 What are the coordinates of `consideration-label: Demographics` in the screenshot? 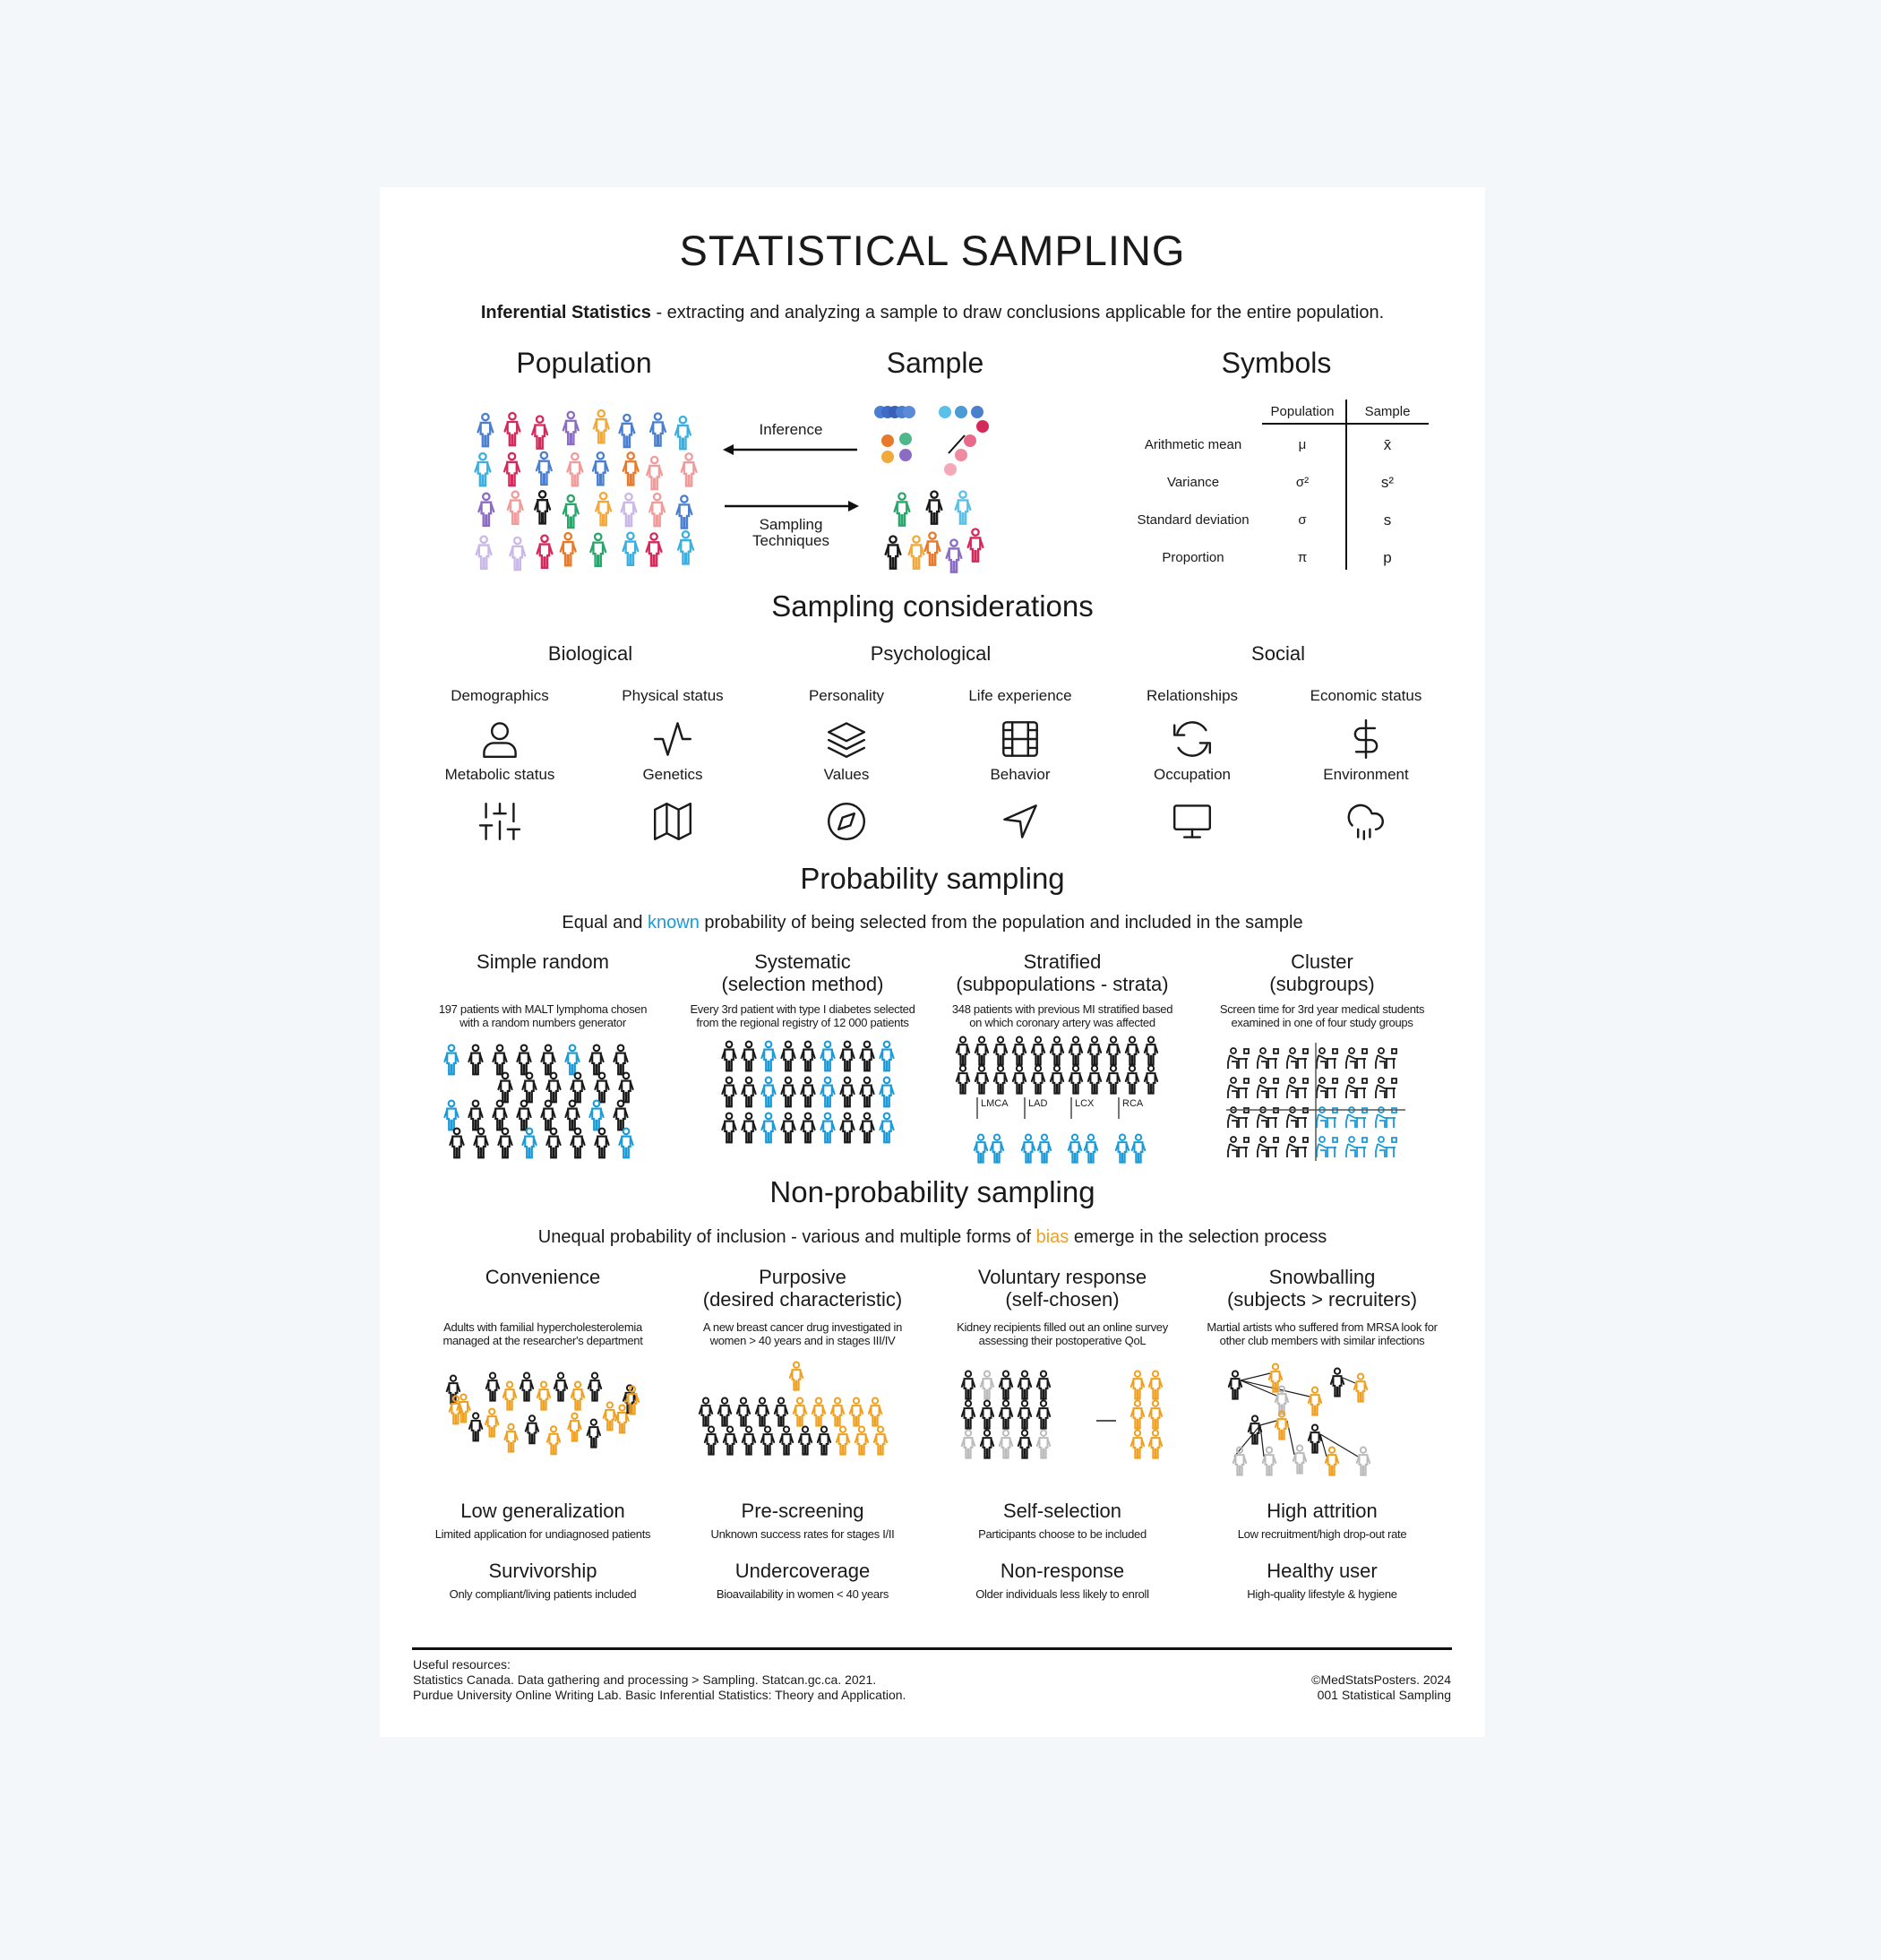 It's located at (500, 695).